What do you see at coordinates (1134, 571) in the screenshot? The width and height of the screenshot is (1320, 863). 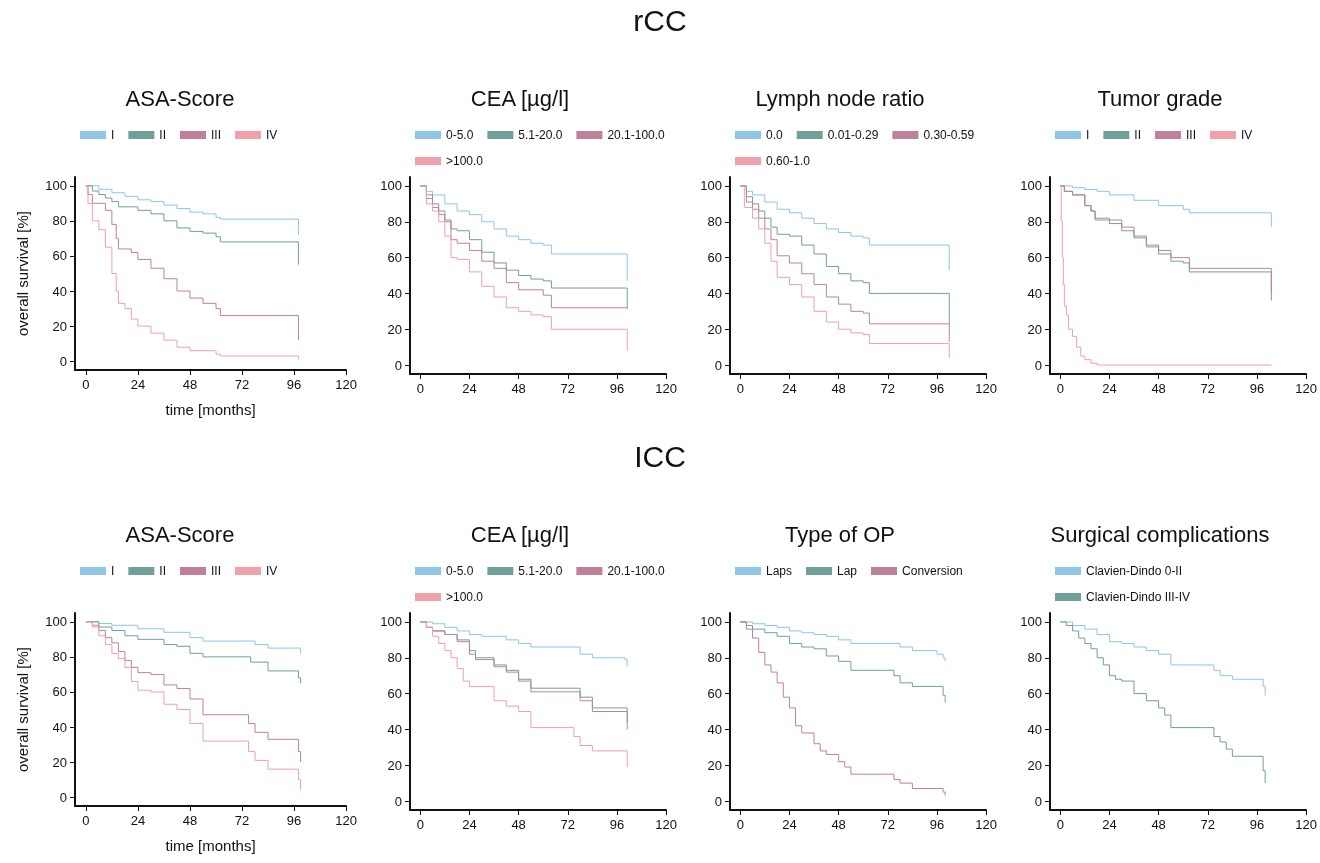 I see `legend-label: Clavien-Dindo 0-II` at bounding box center [1134, 571].